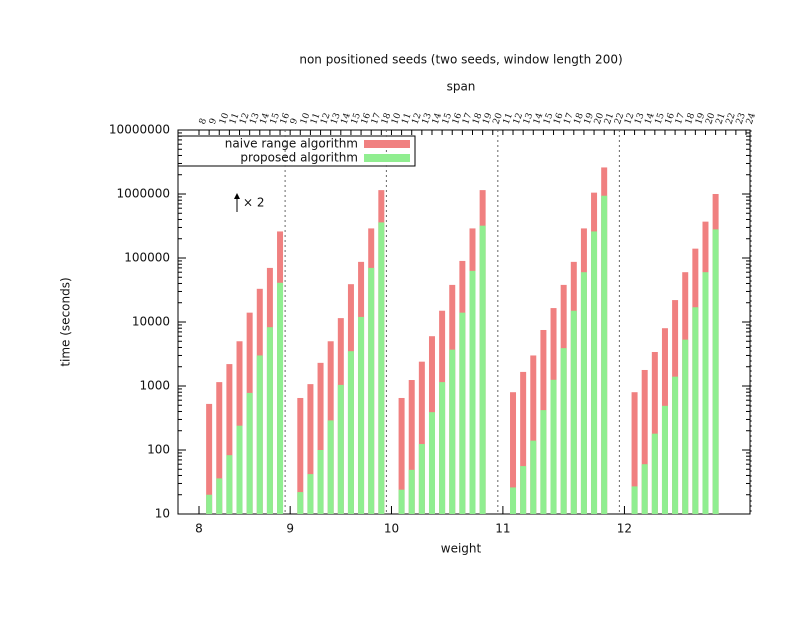  Describe the element at coordinates (147, 258) in the screenshot. I see `y-tick-label: 100000` at that location.